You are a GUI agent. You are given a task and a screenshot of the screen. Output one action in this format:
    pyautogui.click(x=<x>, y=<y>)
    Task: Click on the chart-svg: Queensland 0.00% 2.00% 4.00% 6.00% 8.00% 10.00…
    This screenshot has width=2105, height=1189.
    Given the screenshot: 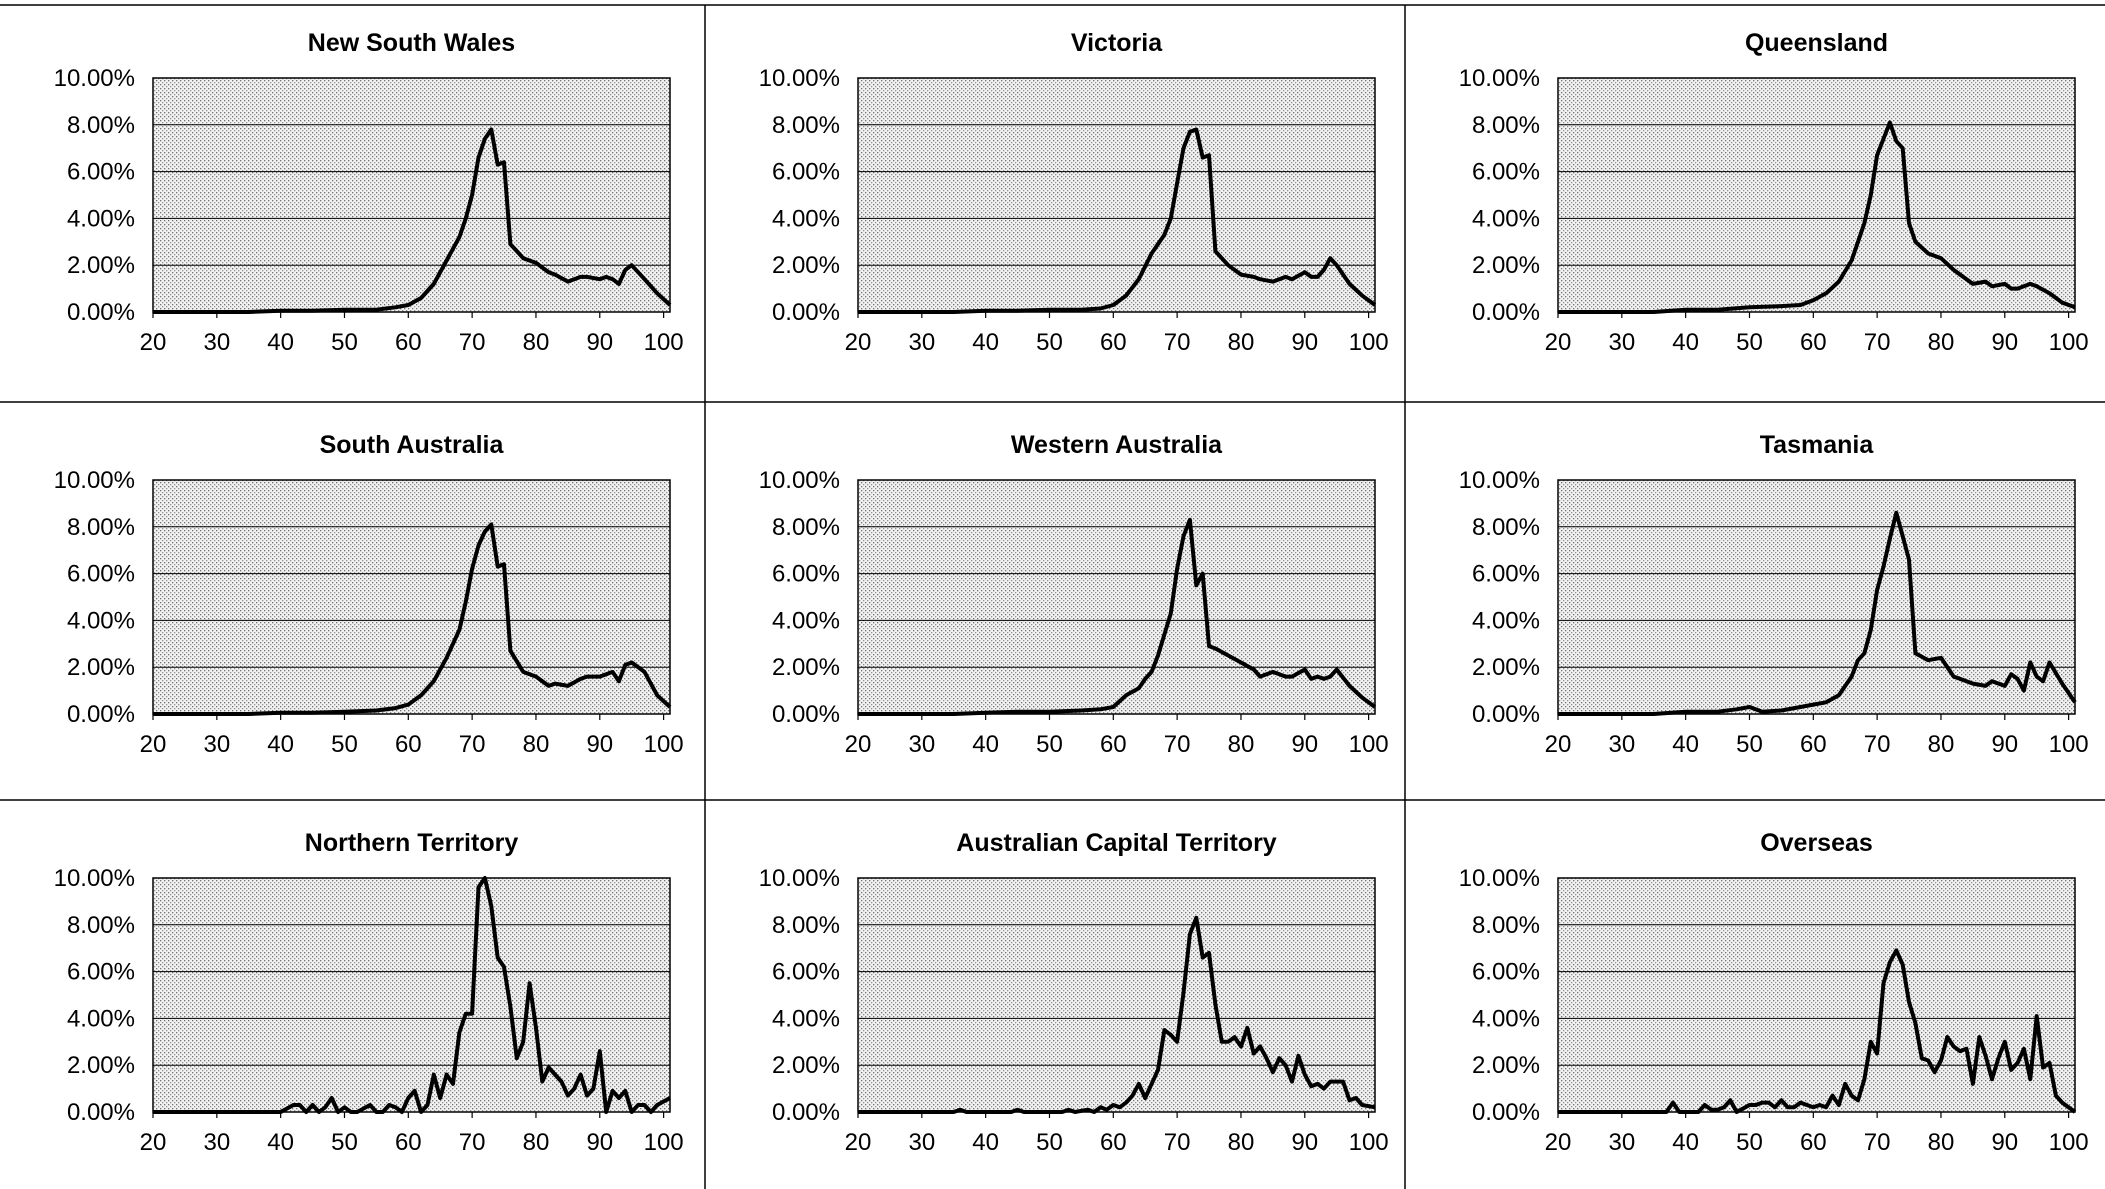 What is the action you would take?
    pyautogui.click(x=1774, y=192)
    